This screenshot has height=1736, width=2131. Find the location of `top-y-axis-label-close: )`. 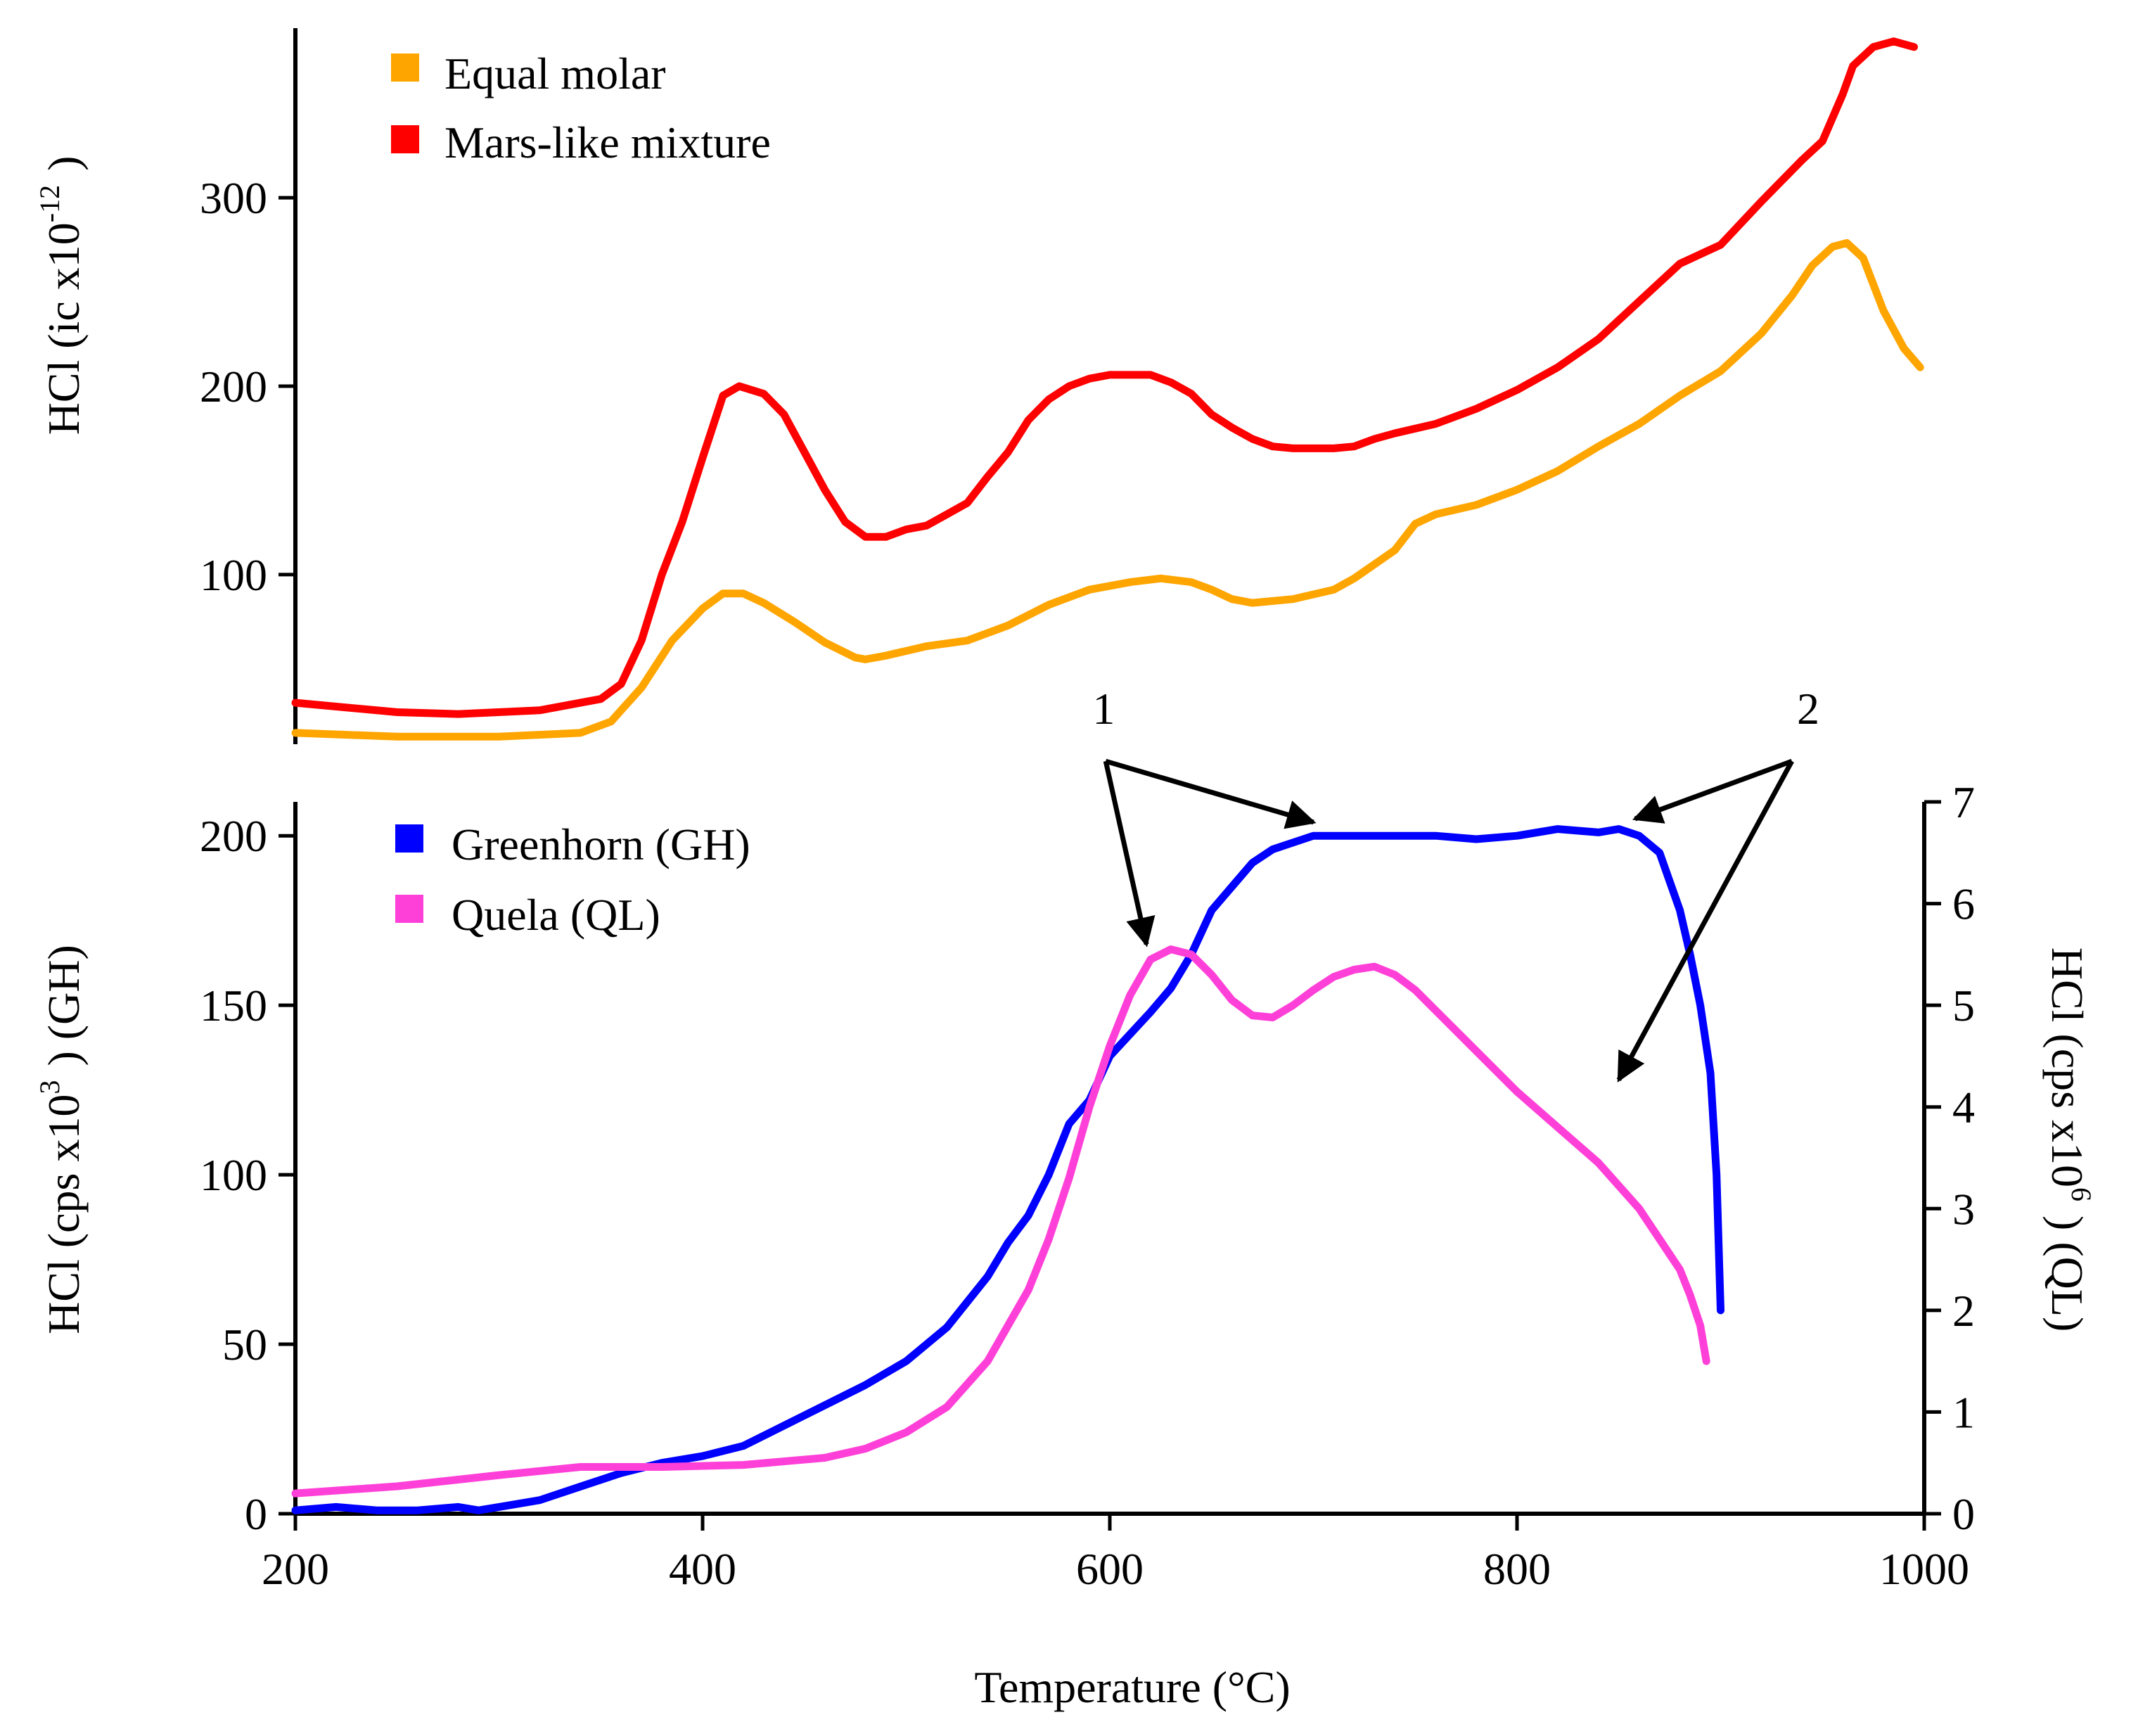

top-y-axis-label-close: ) is located at coordinates (64, 163).